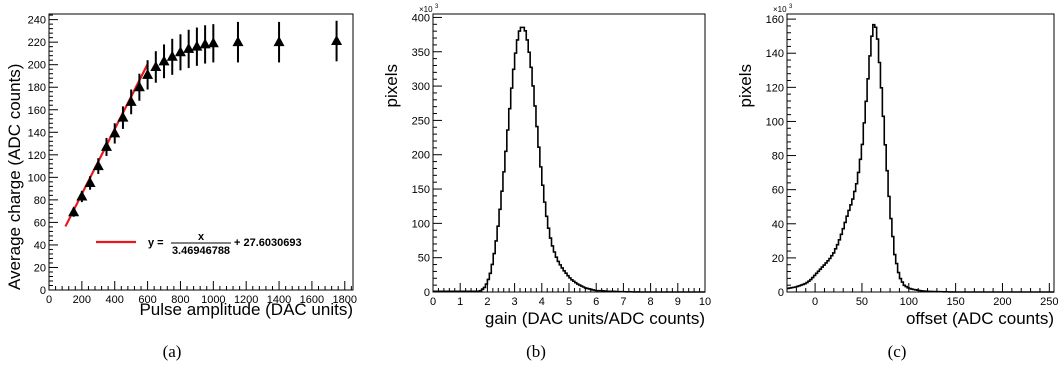  What do you see at coordinates (705, 302) in the screenshot?
I see `x-tick-label-b: 10` at bounding box center [705, 302].